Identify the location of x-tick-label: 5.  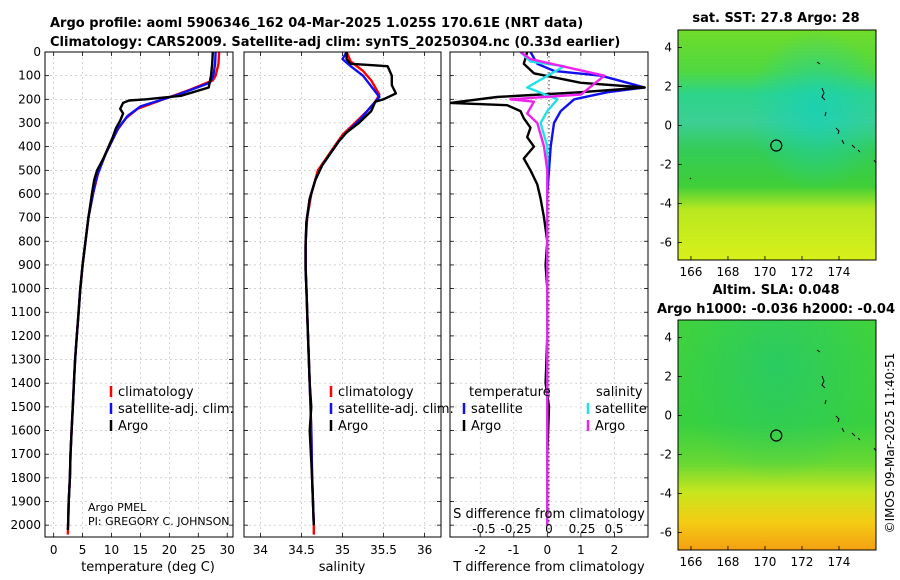
(83, 550).